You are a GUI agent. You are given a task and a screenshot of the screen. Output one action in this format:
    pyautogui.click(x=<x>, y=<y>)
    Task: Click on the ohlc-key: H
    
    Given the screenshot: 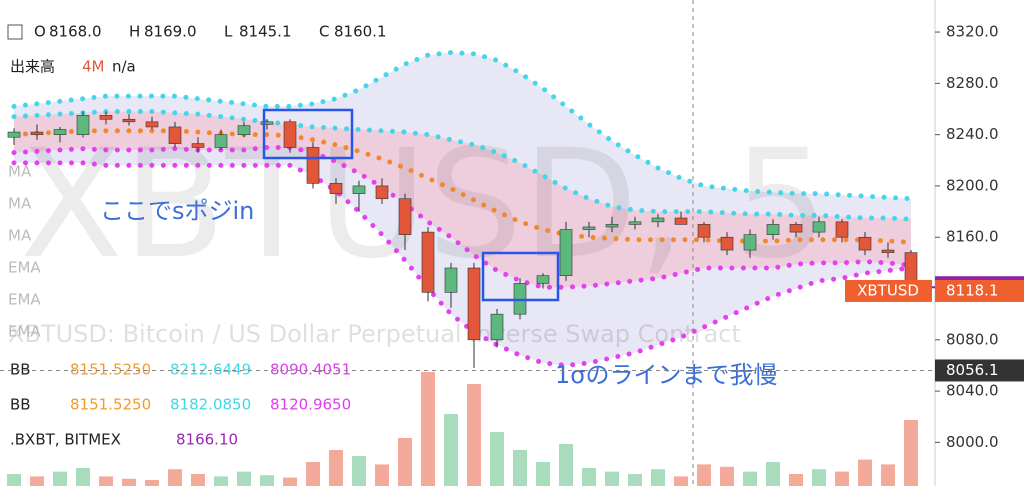 What is the action you would take?
    pyautogui.click(x=134, y=32)
    